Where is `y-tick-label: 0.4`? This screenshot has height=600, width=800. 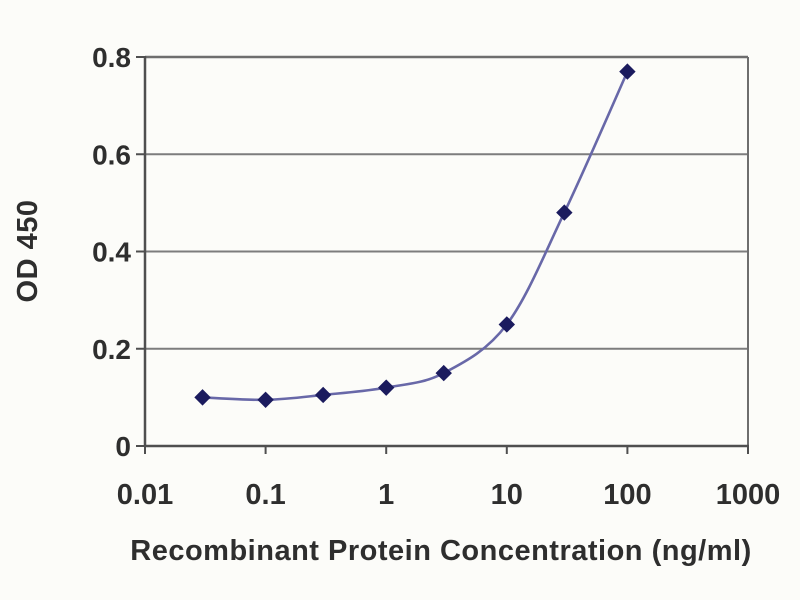
y-tick-label: 0.4 is located at coordinates (111, 252).